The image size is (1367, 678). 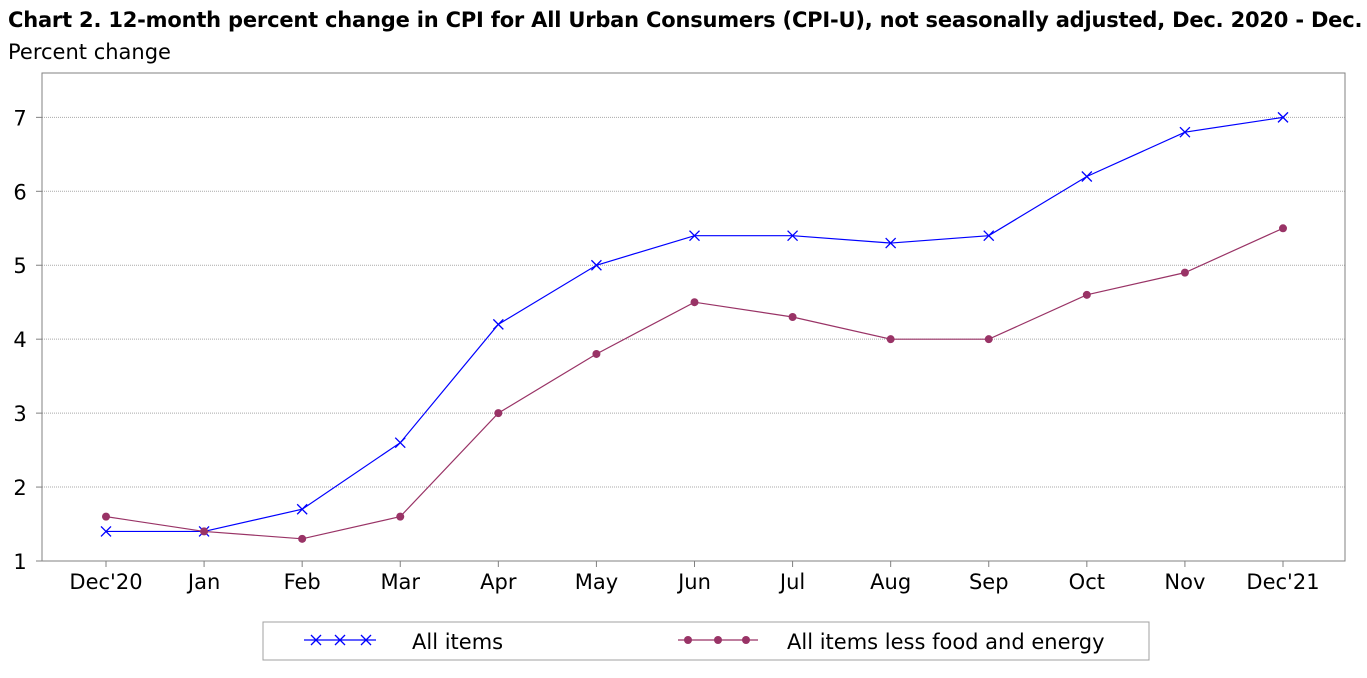 What do you see at coordinates (1184, 582) in the screenshot?
I see `x-tick-label: Nov` at bounding box center [1184, 582].